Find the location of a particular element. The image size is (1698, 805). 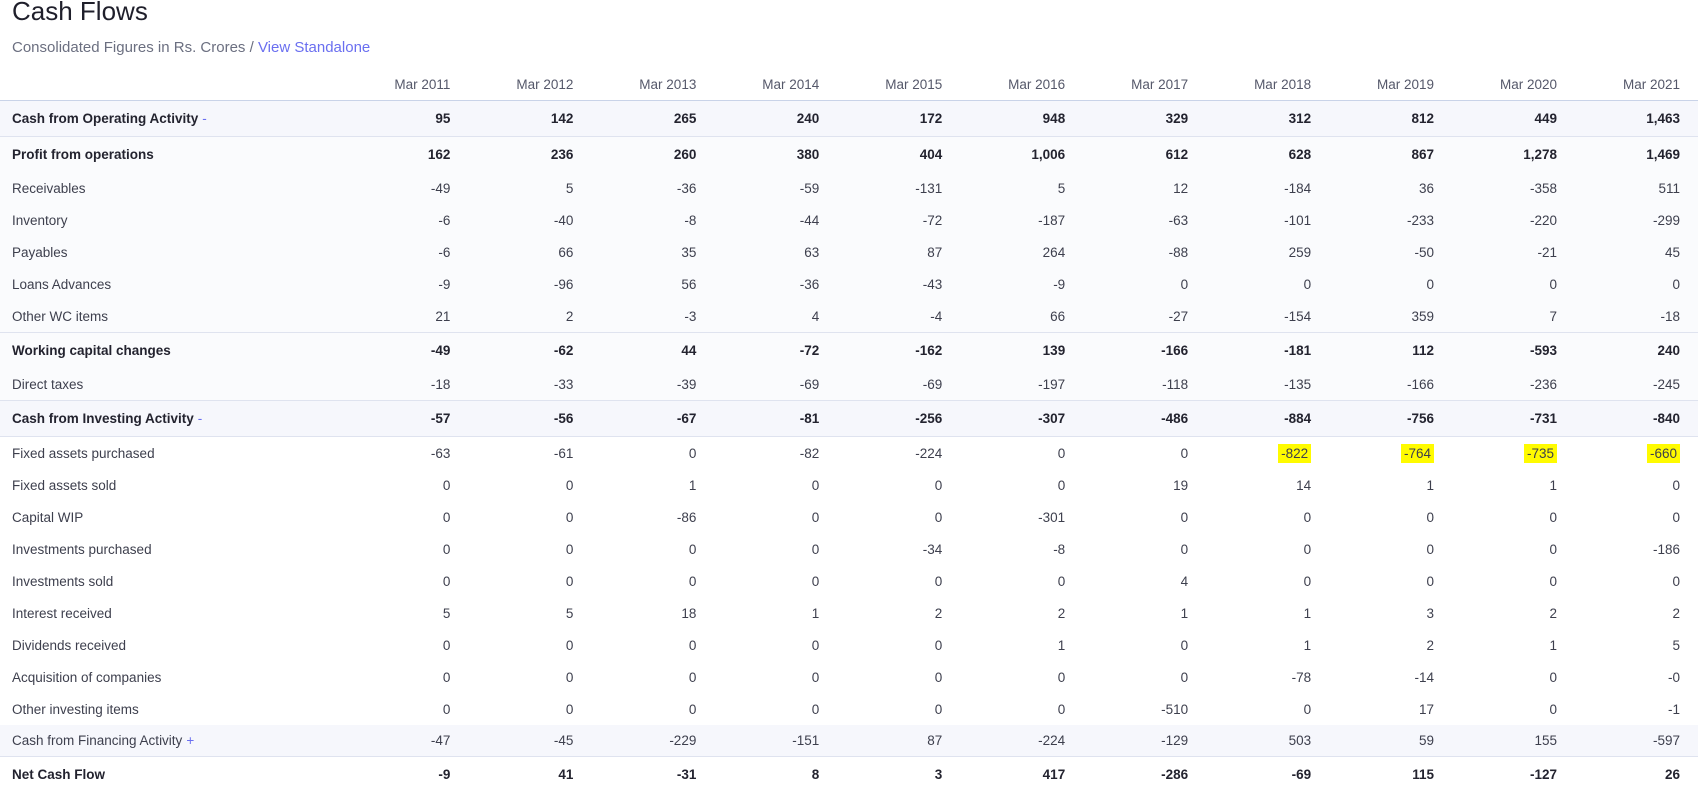

value-cell: -6 is located at coordinates (407, 220).